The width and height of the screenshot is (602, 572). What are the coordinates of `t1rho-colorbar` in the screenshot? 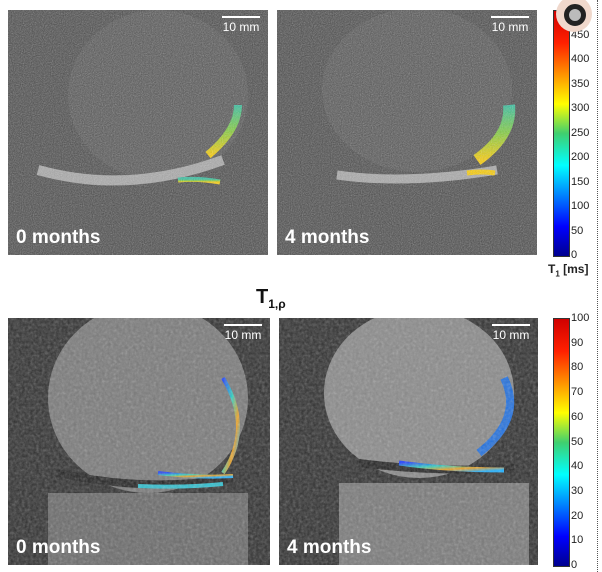 It's located at (561, 442).